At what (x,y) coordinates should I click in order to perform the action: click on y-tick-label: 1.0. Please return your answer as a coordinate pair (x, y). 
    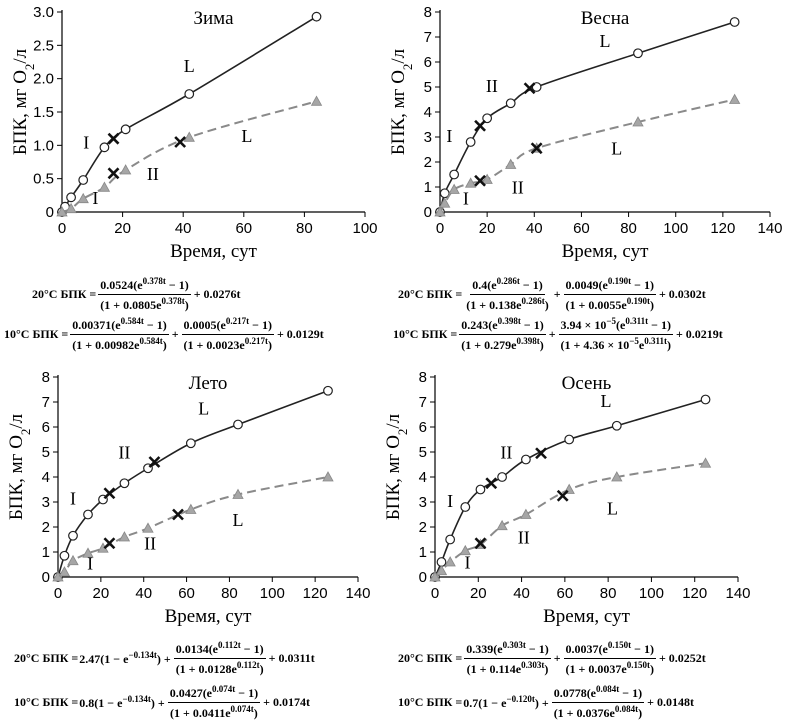
    Looking at the image, I should click on (43, 145).